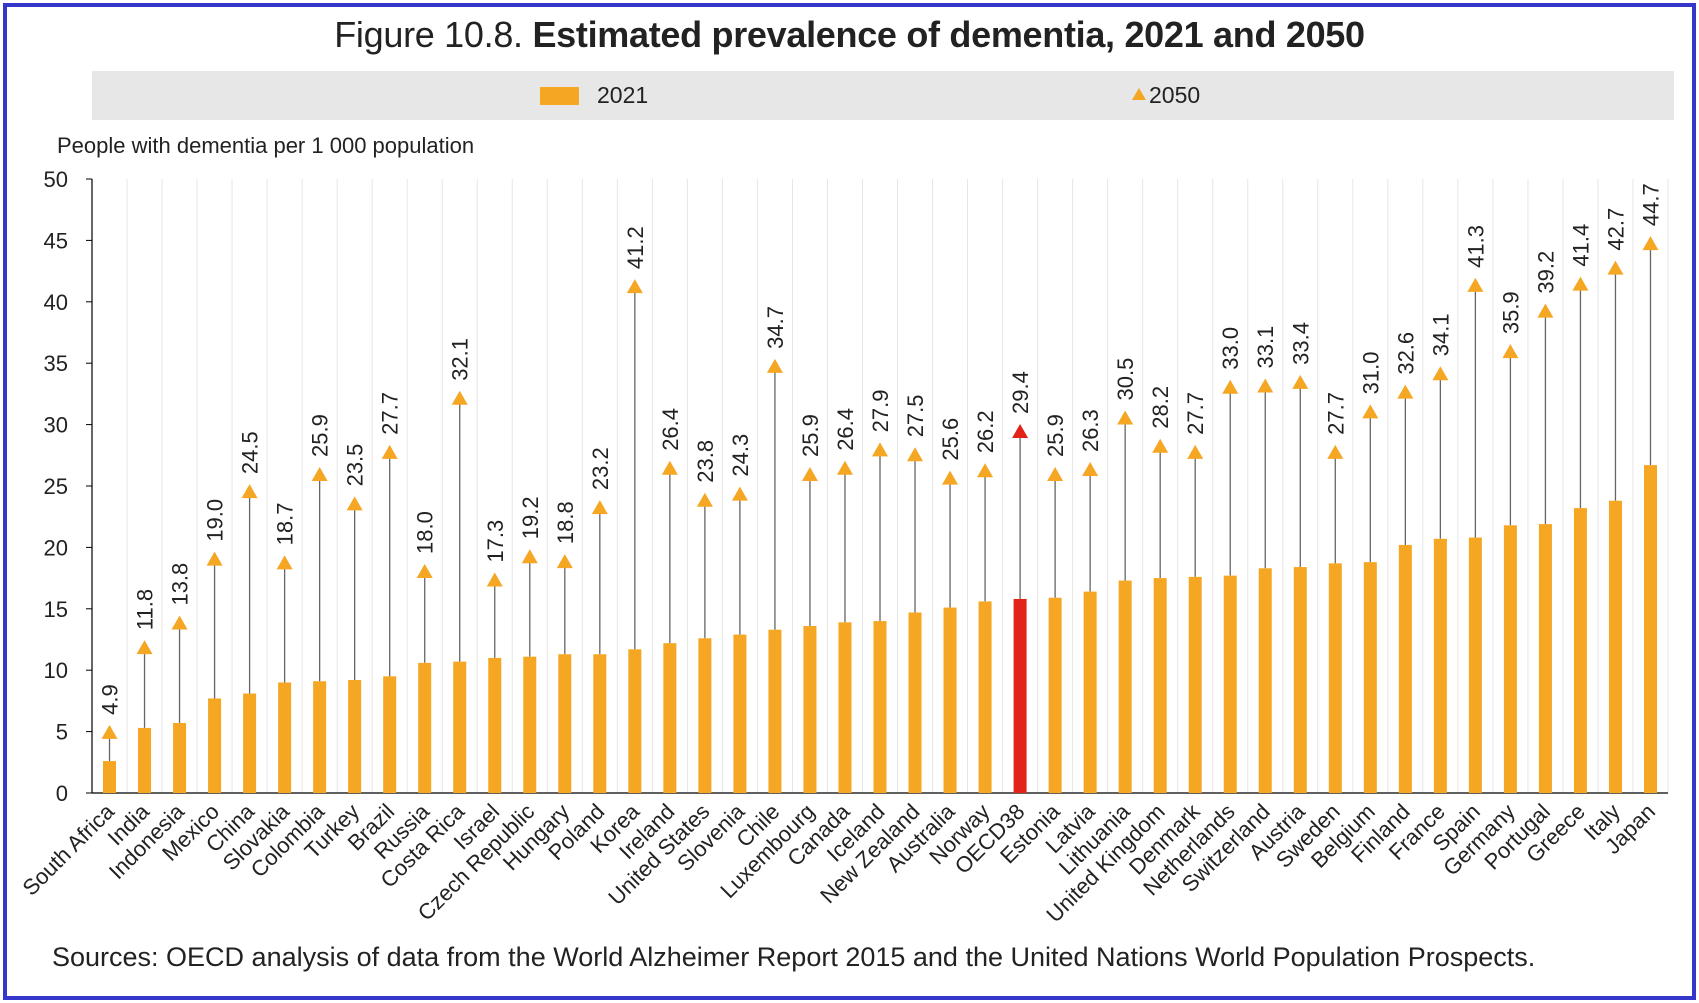 The height and width of the screenshot is (1003, 1699). I want to click on value-label-2050: 35.9, so click(1510, 312).